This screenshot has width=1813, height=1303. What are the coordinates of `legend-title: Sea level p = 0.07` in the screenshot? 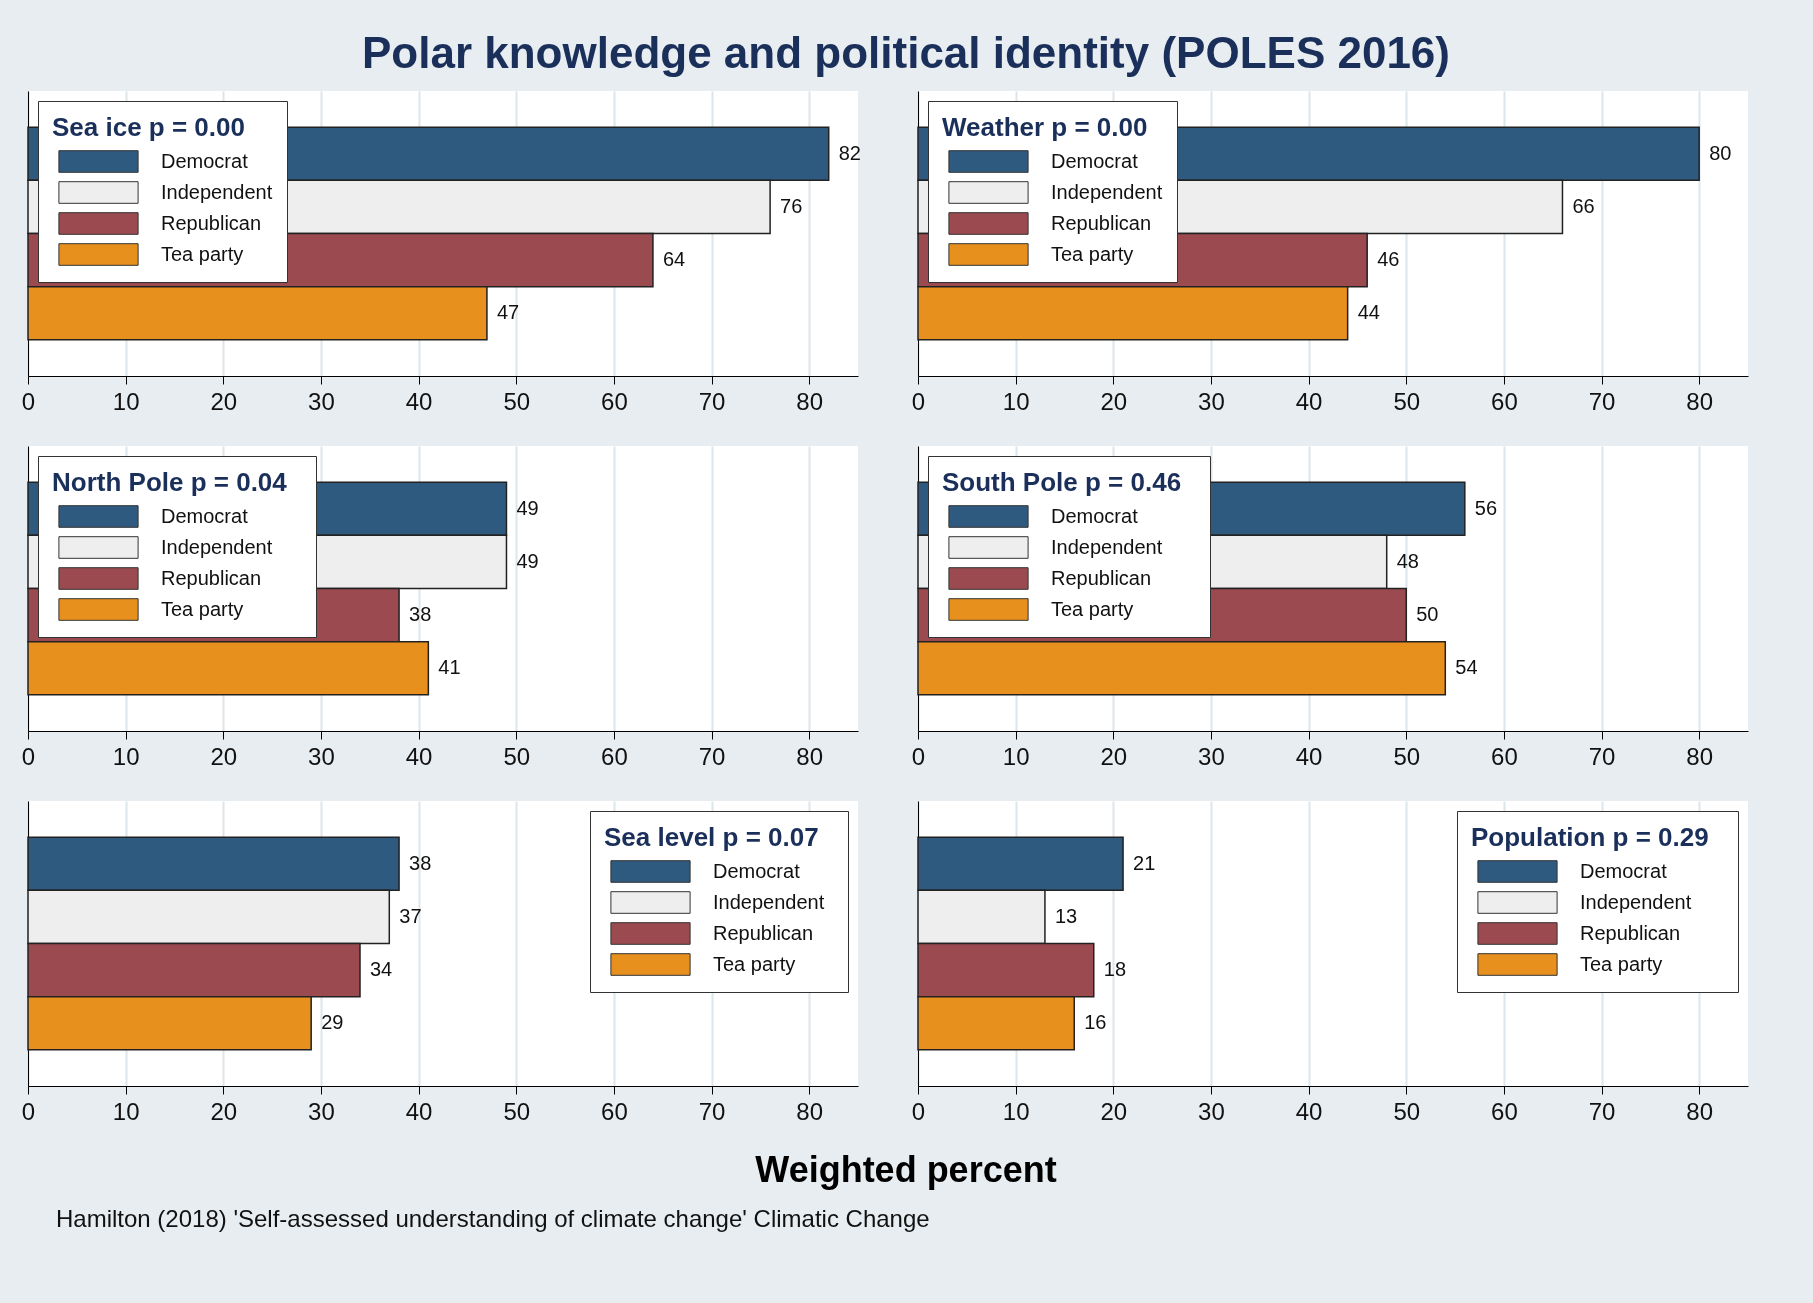 It's located at (711, 837).